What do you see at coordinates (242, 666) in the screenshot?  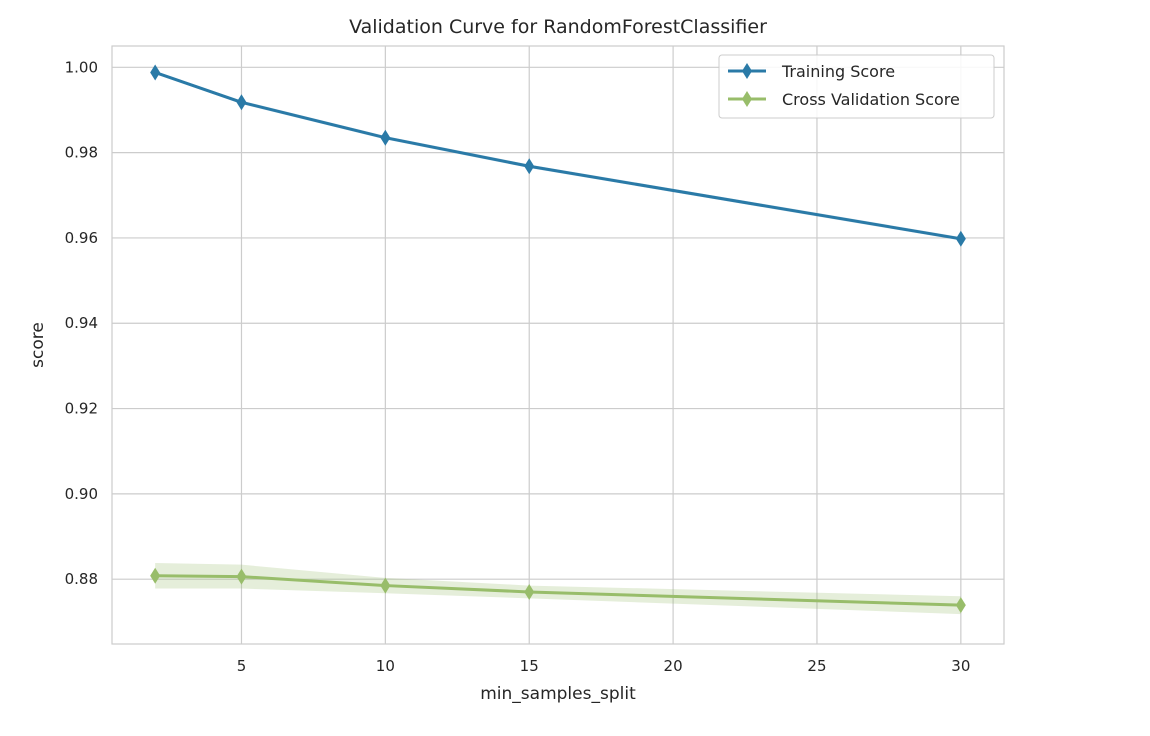 I see `x-tick-label: 5` at bounding box center [242, 666].